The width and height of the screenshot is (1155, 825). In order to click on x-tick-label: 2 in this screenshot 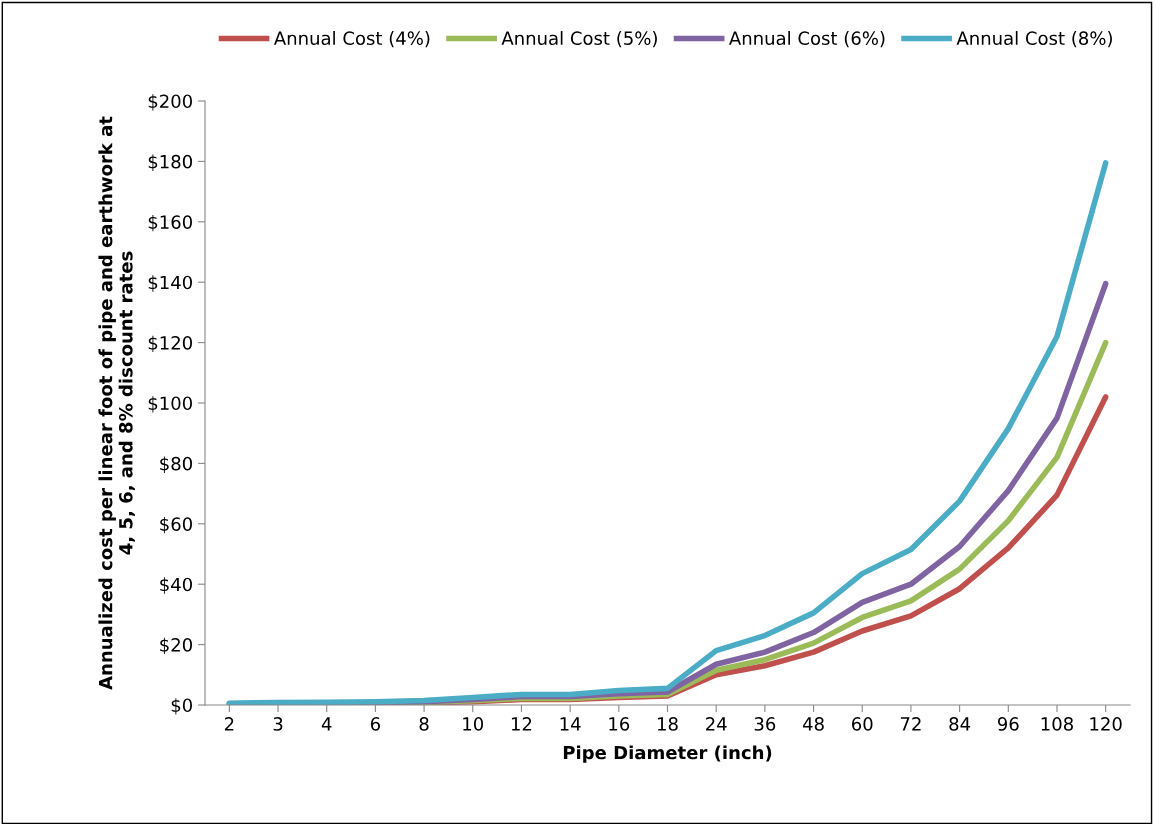, I will do `click(229, 724)`.